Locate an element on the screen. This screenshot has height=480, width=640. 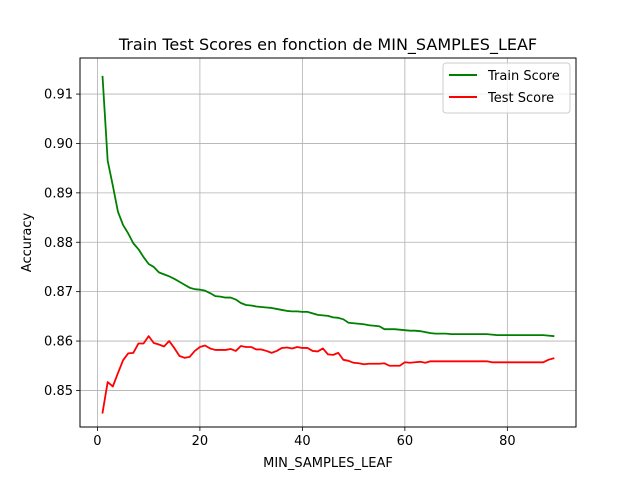
x-tick-label: 40 is located at coordinates (302, 441).